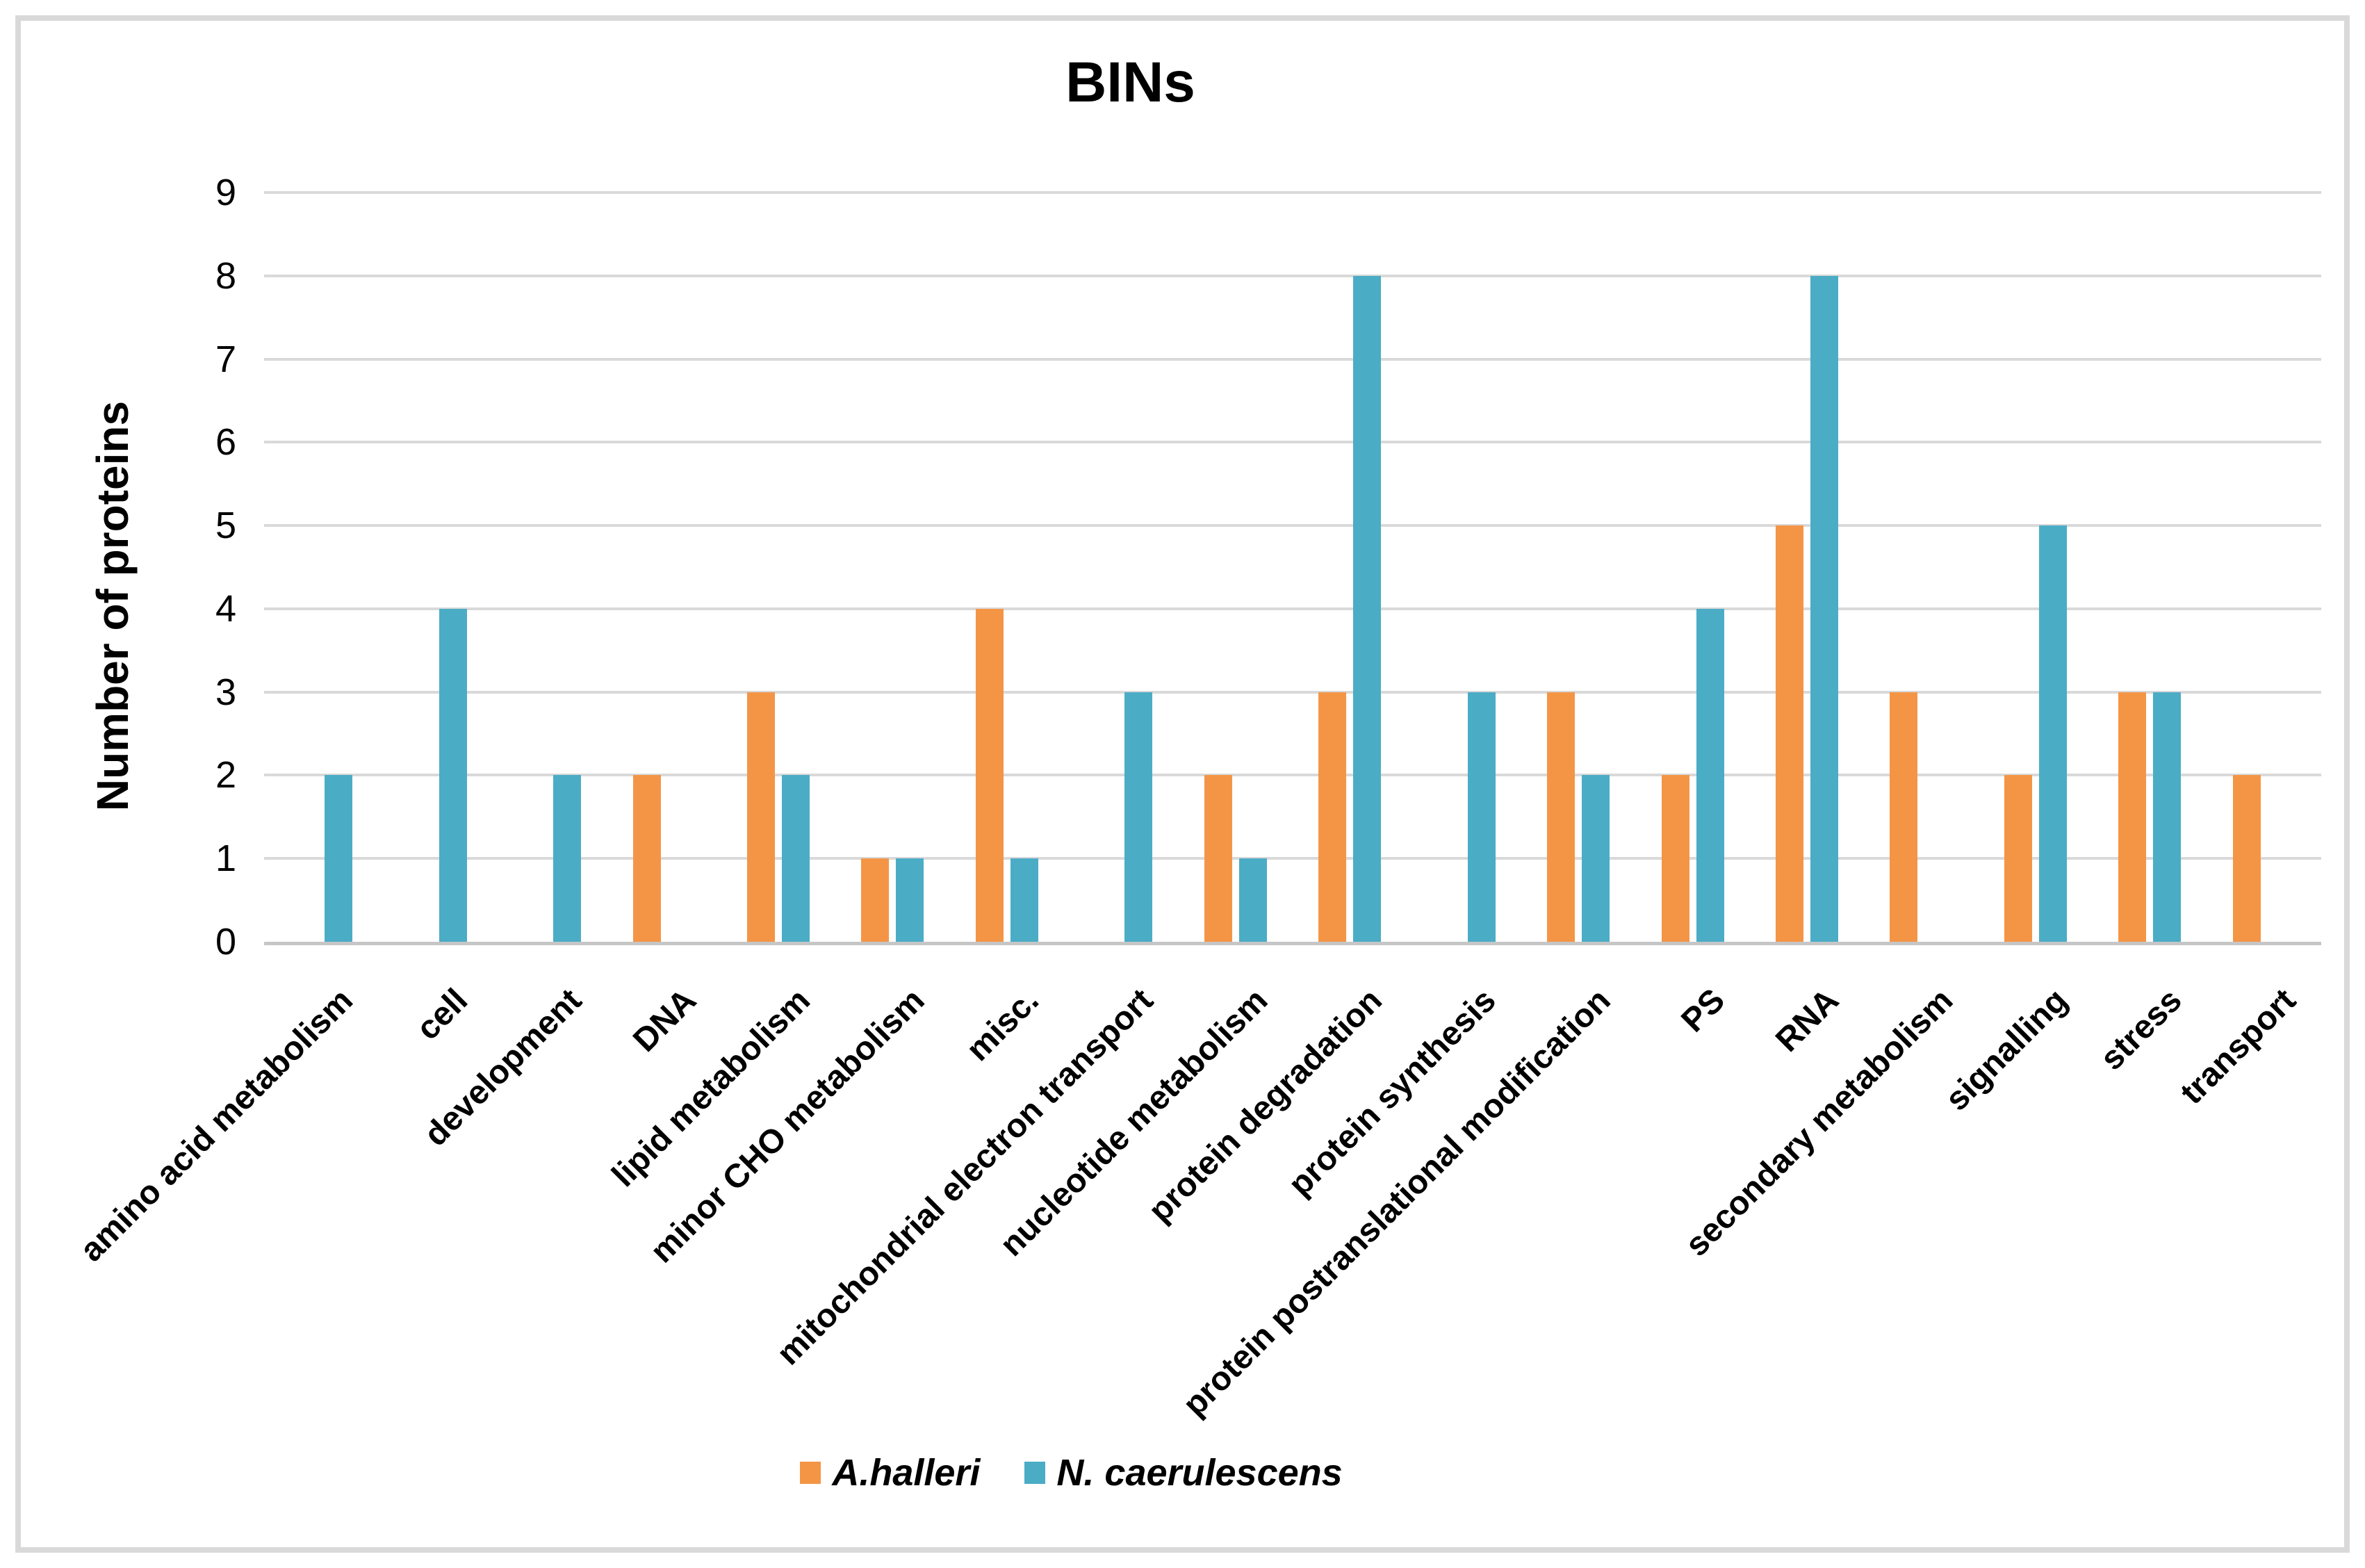 This screenshot has width=2365, height=1568. Describe the element at coordinates (1332, 817) in the screenshot. I see `bar-series1-protein-degradation` at that location.